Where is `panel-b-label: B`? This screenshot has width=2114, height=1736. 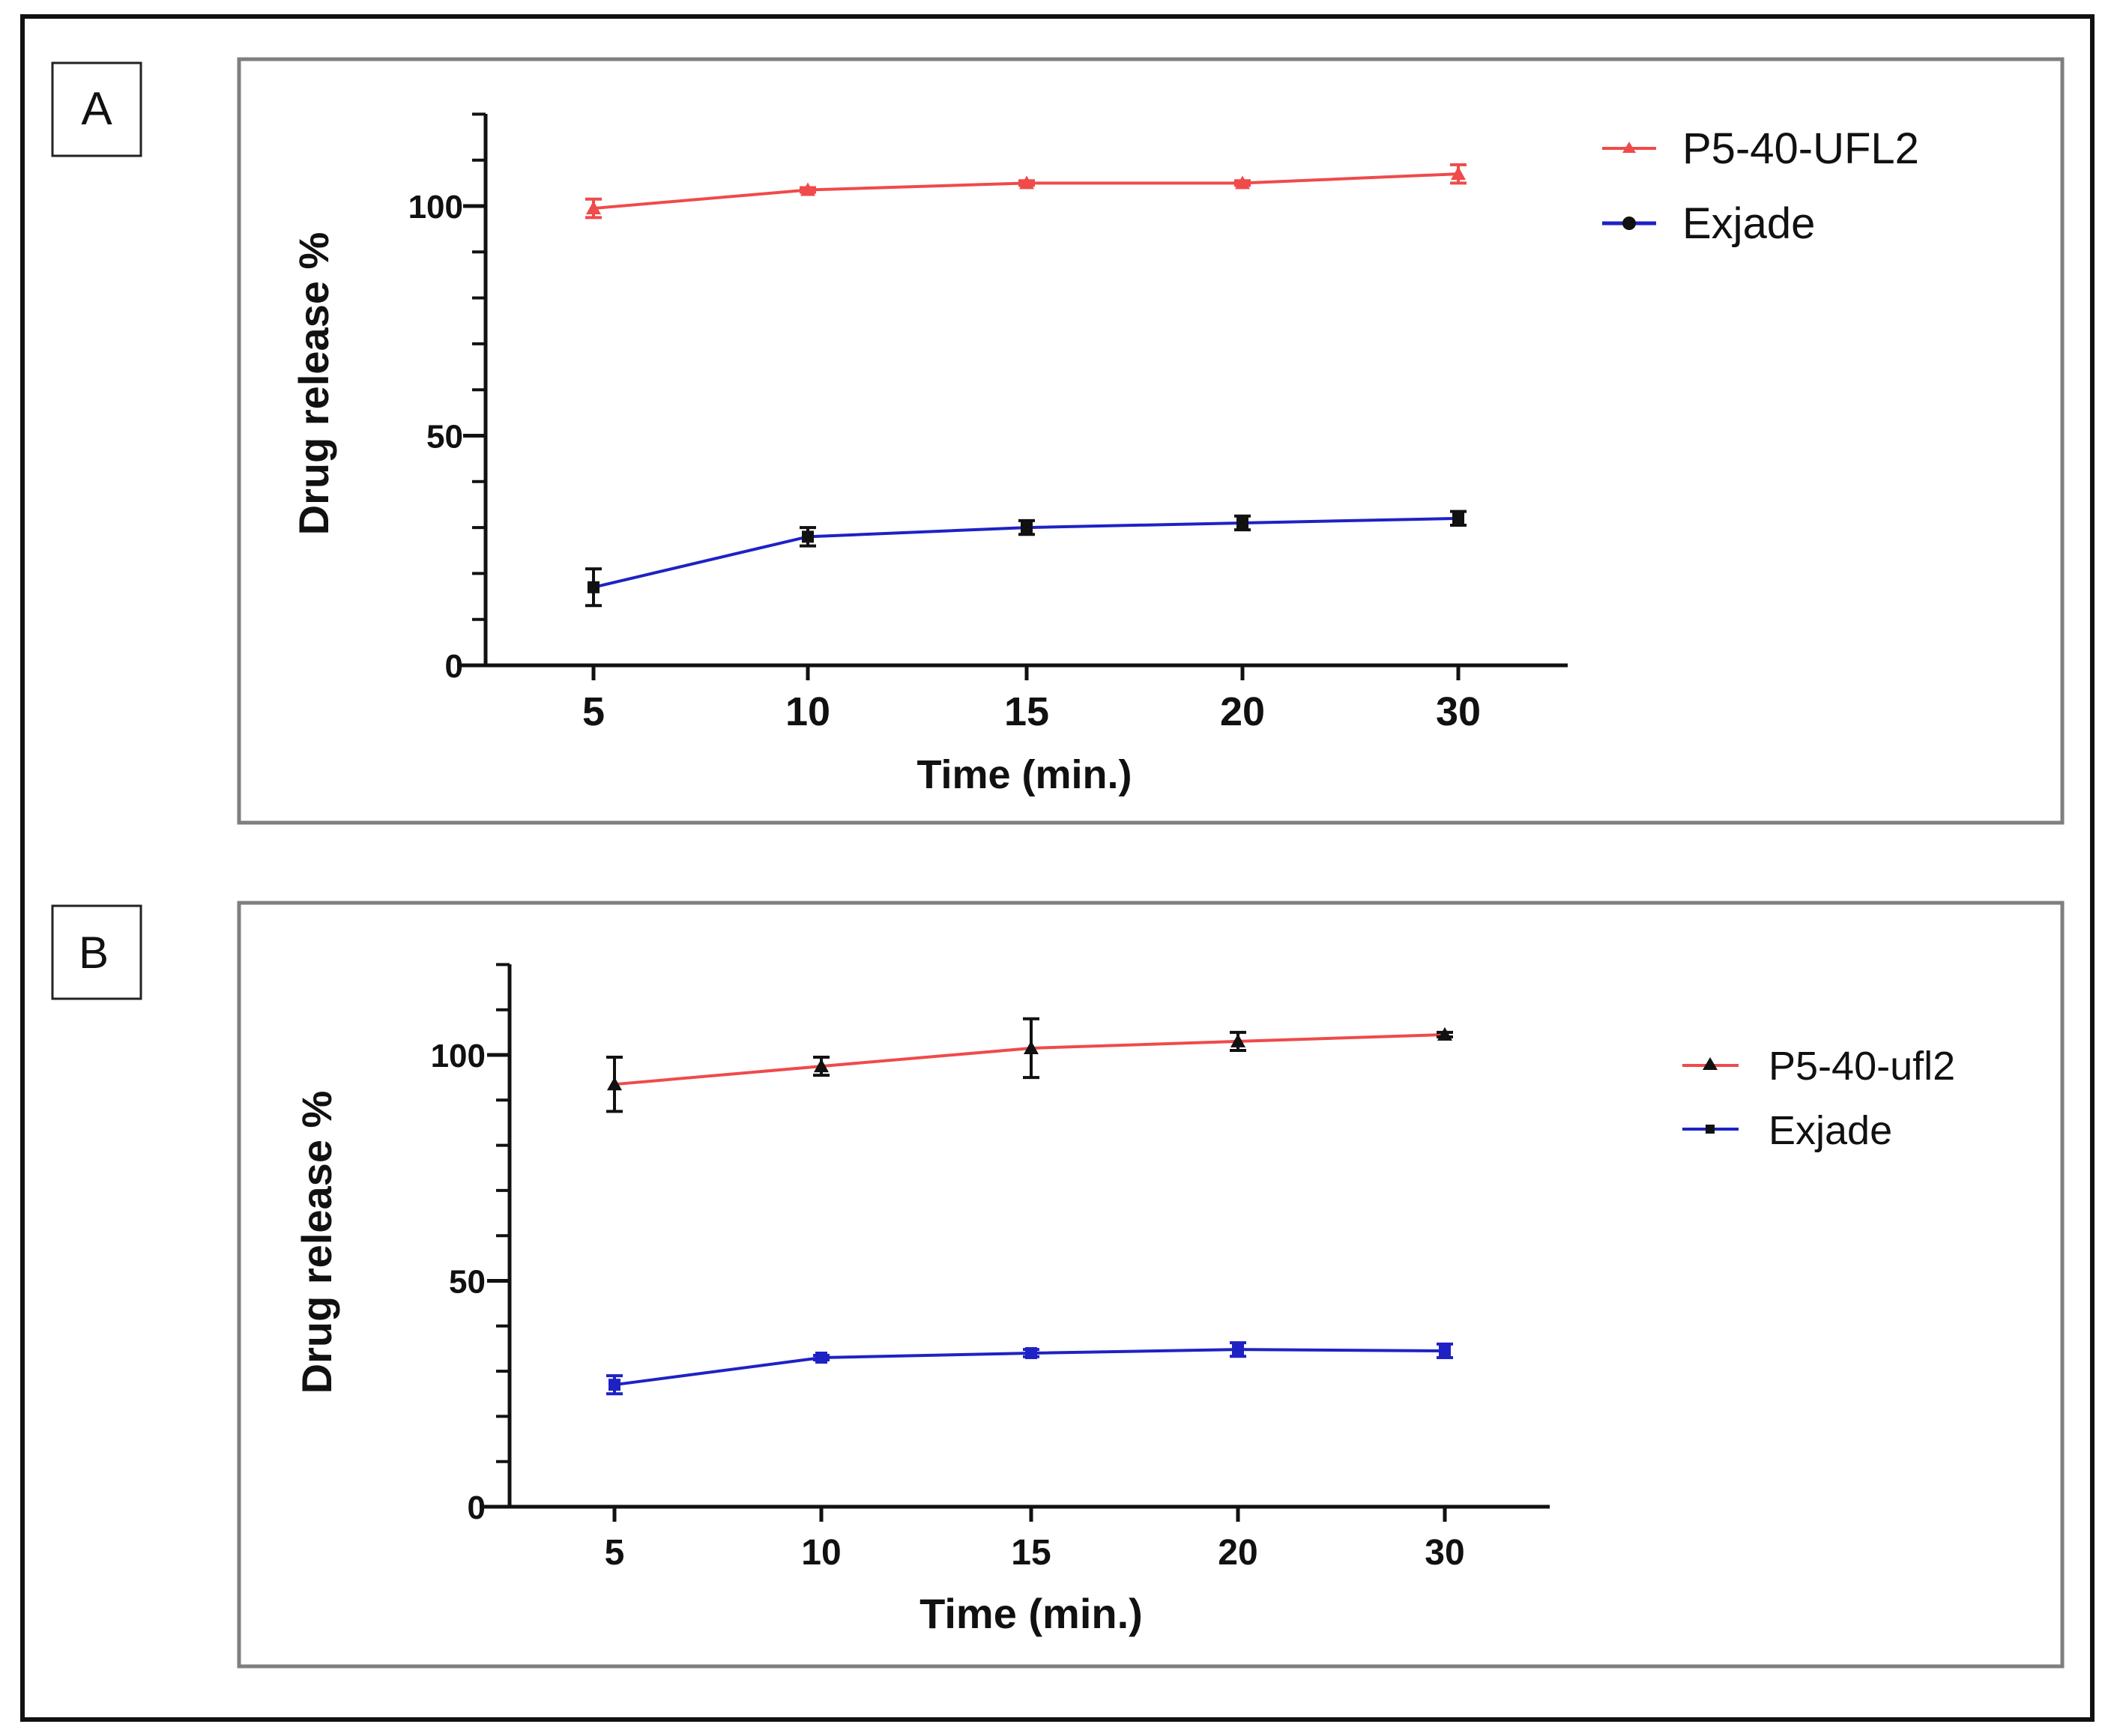
panel-b-label: B is located at coordinates (94, 953).